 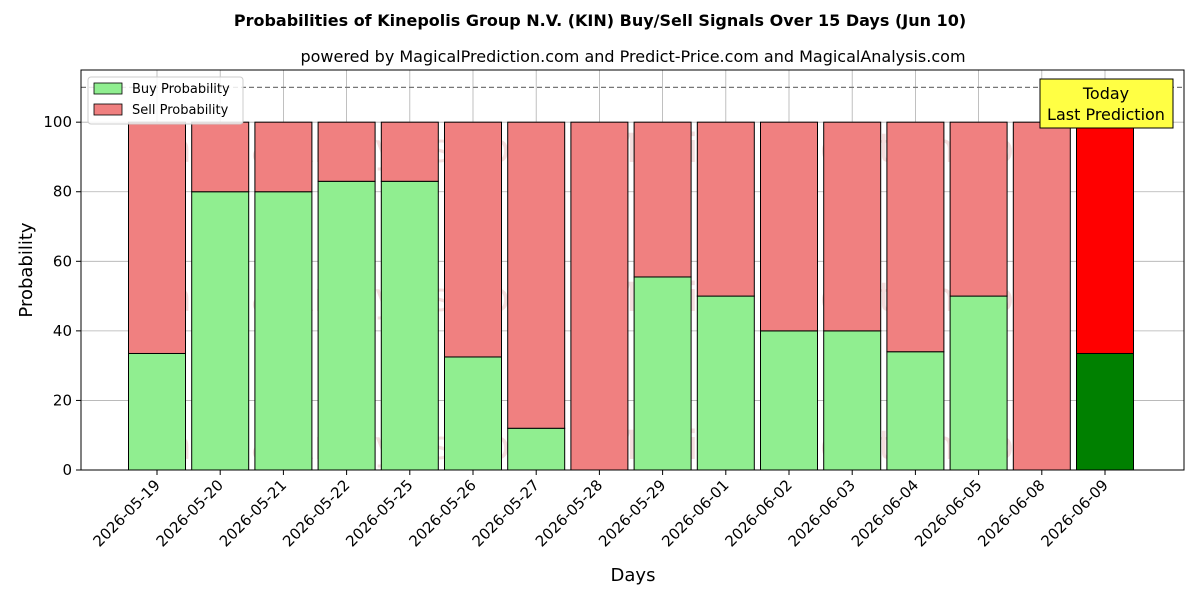 What do you see at coordinates (758, 513) in the screenshot?
I see `x-tick-label: 2026-06-02` at bounding box center [758, 513].